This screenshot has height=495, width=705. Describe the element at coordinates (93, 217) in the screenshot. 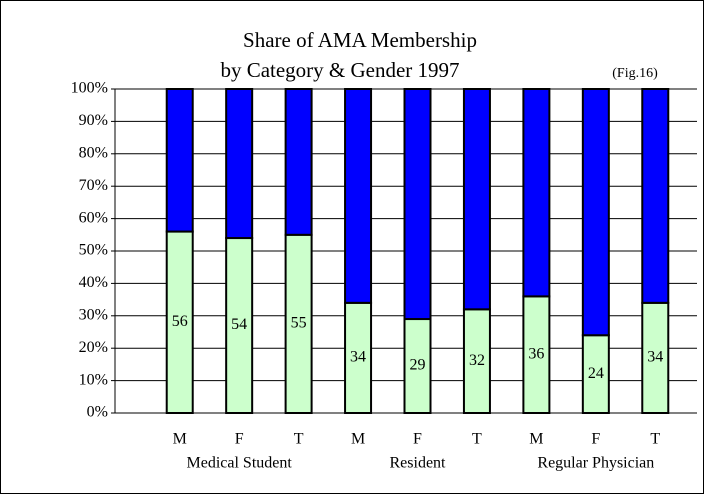

I see `y-tick-label: 60%` at that location.